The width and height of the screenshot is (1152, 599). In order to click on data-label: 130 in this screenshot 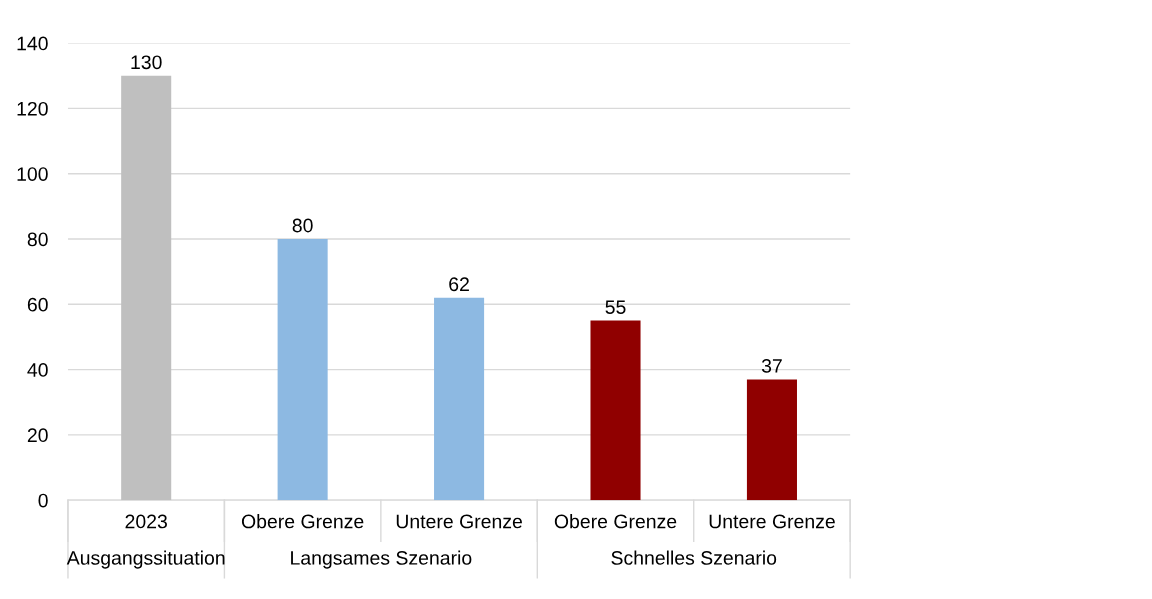, I will do `click(146, 62)`.